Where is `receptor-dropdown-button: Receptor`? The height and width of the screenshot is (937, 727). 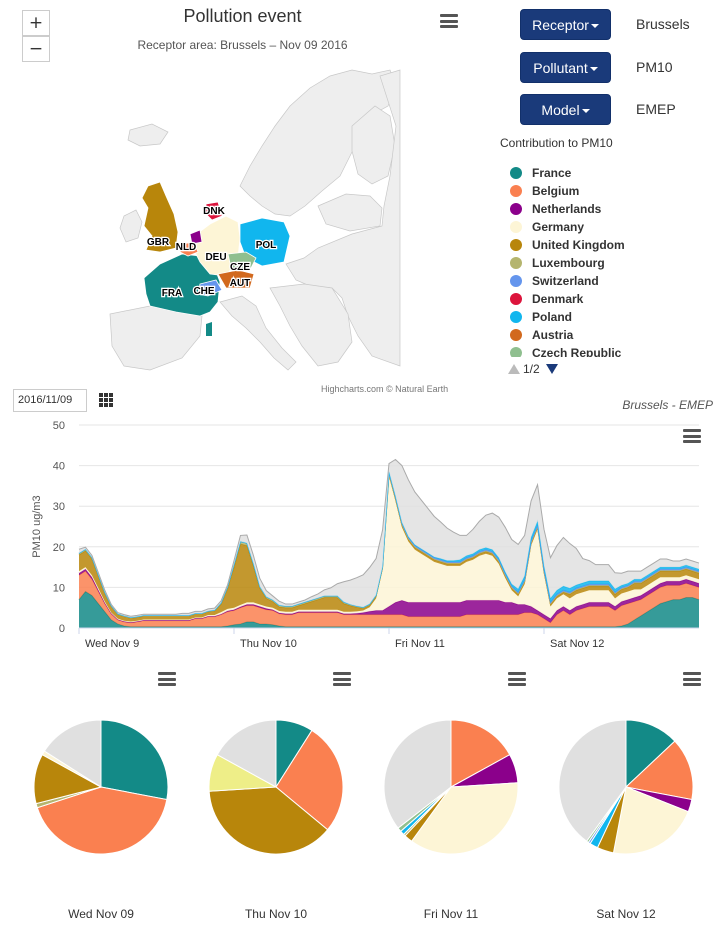 receptor-dropdown-button: Receptor is located at coordinates (565, 24).